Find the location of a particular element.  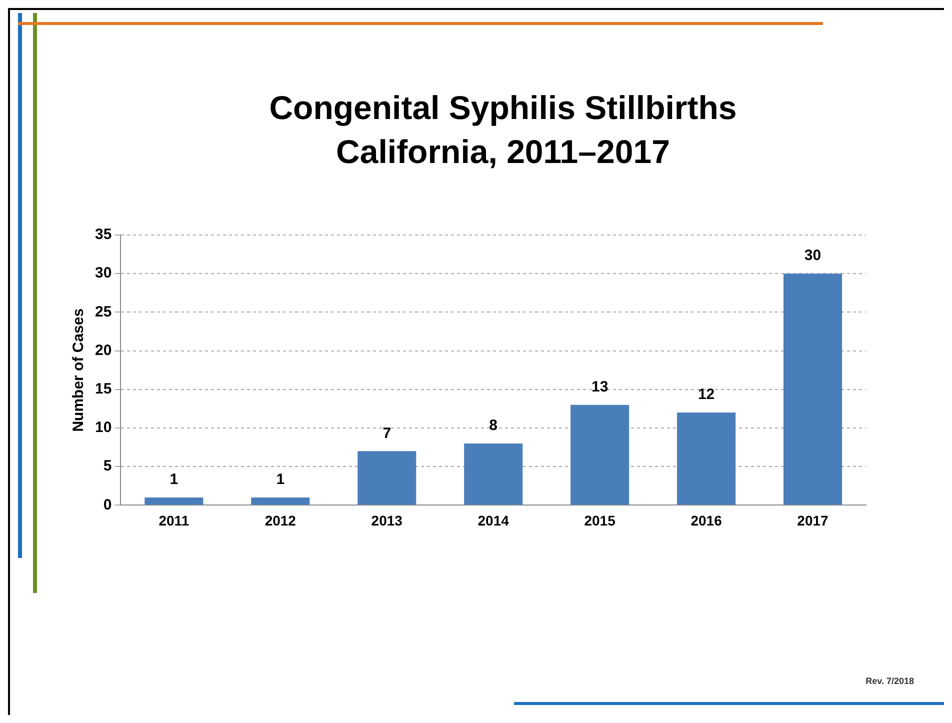

x-tick-label: 2016 is located at coordinates (706, 520).